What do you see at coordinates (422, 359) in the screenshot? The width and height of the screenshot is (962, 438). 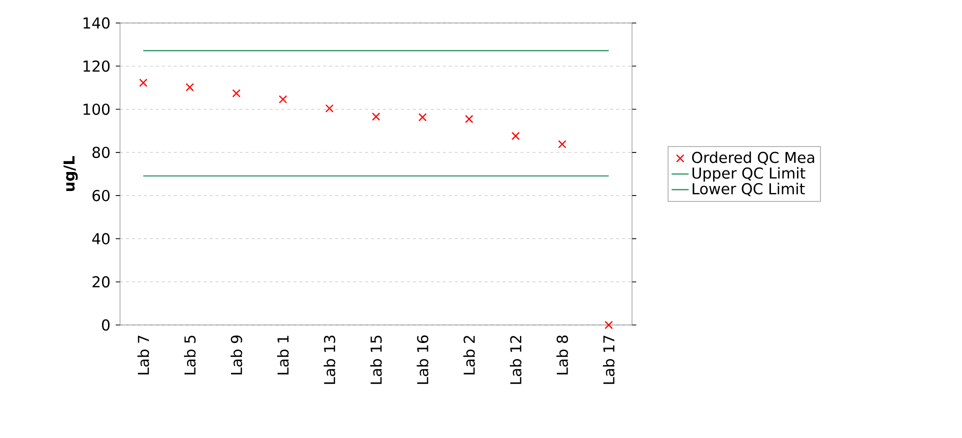 I see `x-tick-label: Lab 16` at bounding box center [422, 359].